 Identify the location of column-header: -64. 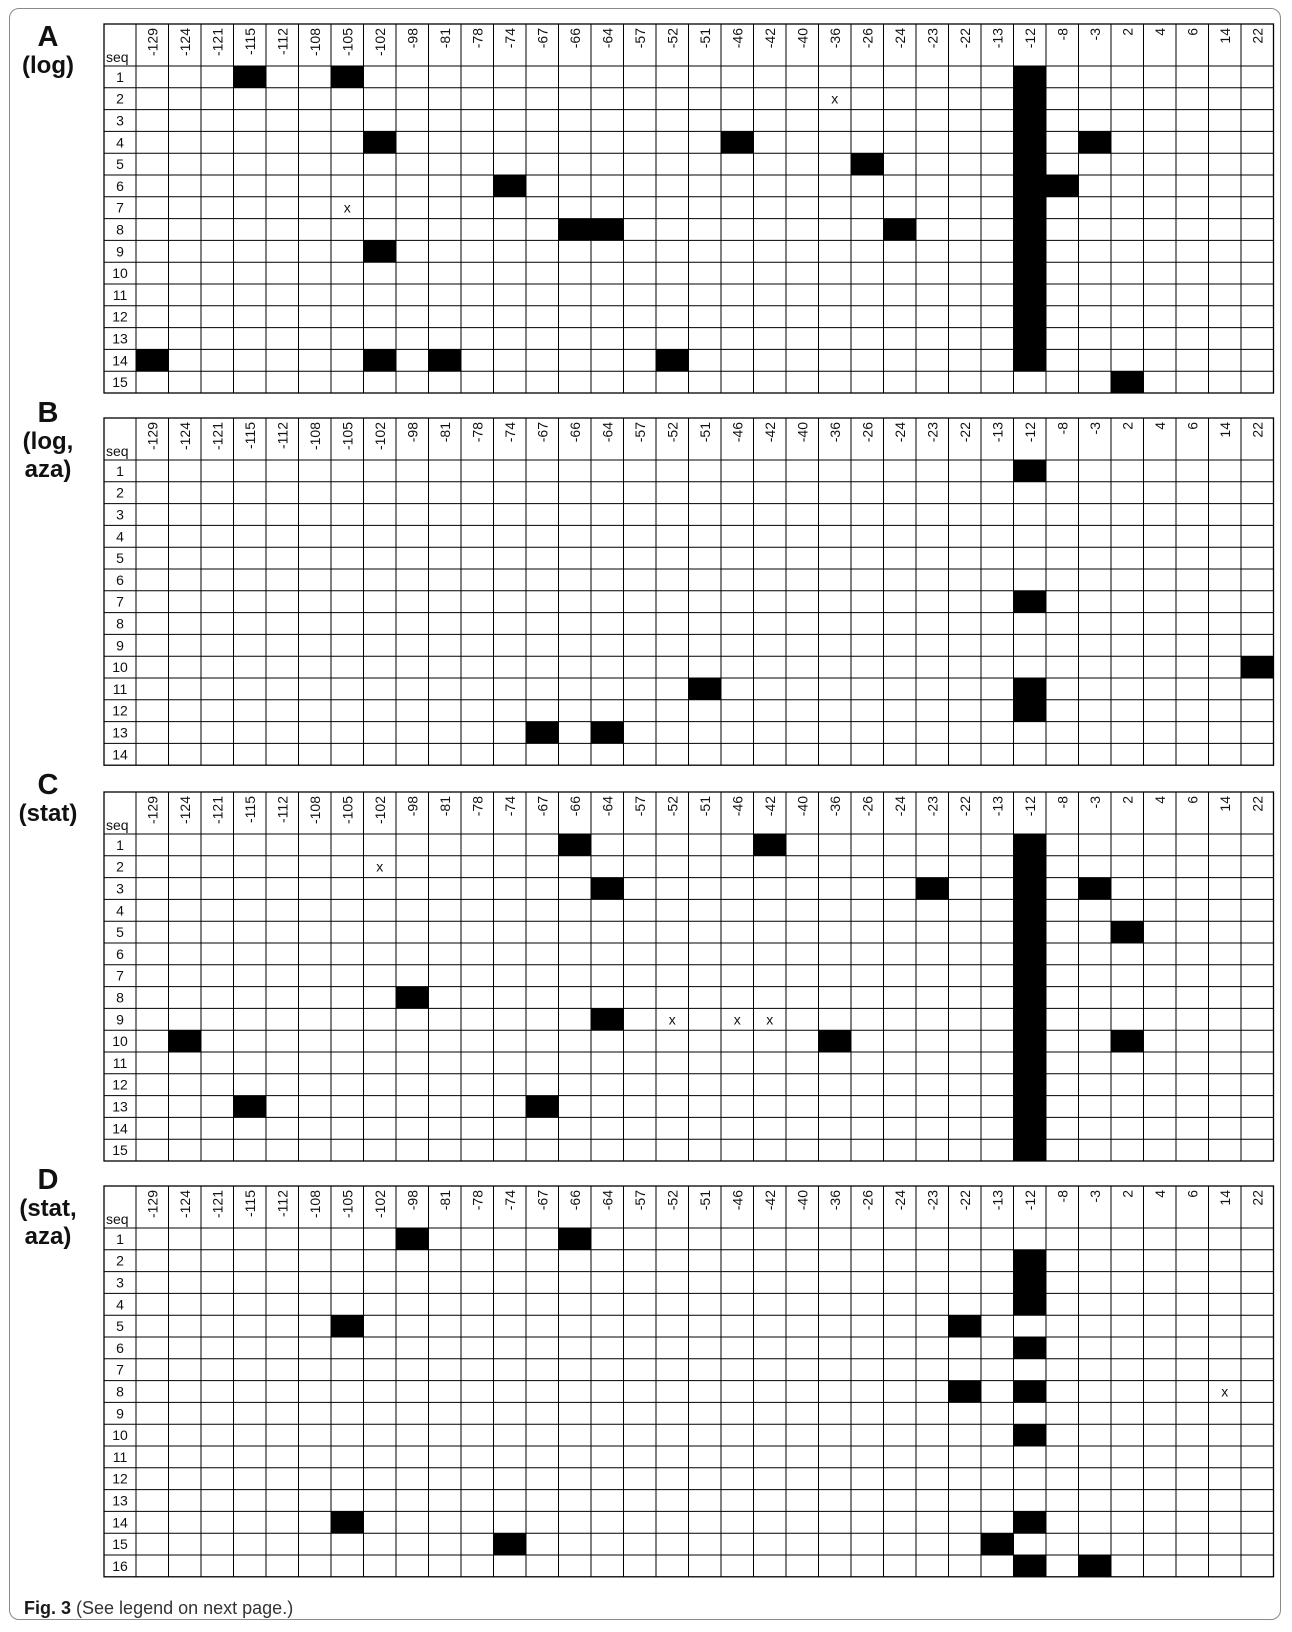
(607, 38).